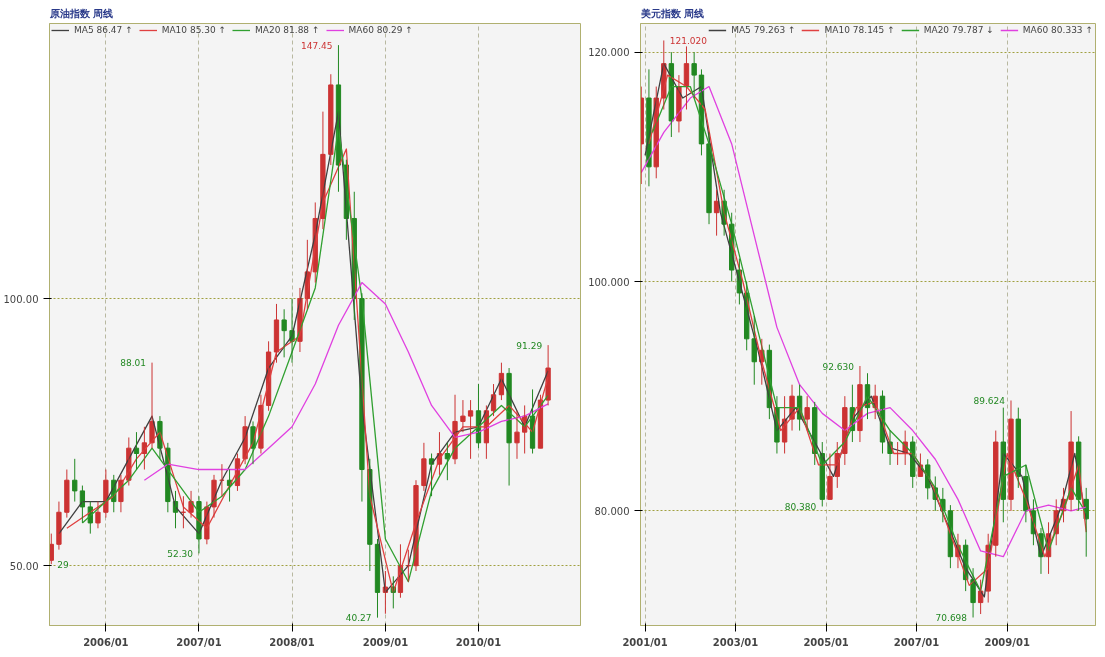 The image size is (1105, 657). I want to click on legend-label: MA60 80.333 ↑, so click(1057, 30).